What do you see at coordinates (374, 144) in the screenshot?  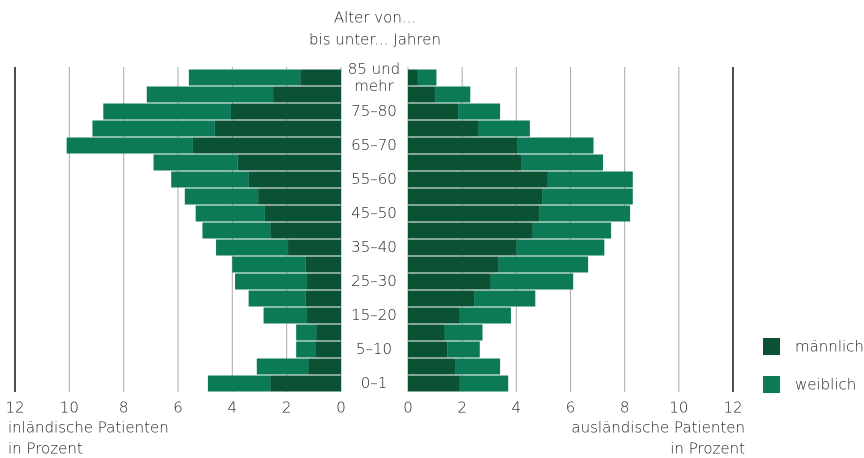 I see `category-label: 65–70` at bounding box center [374, 144].